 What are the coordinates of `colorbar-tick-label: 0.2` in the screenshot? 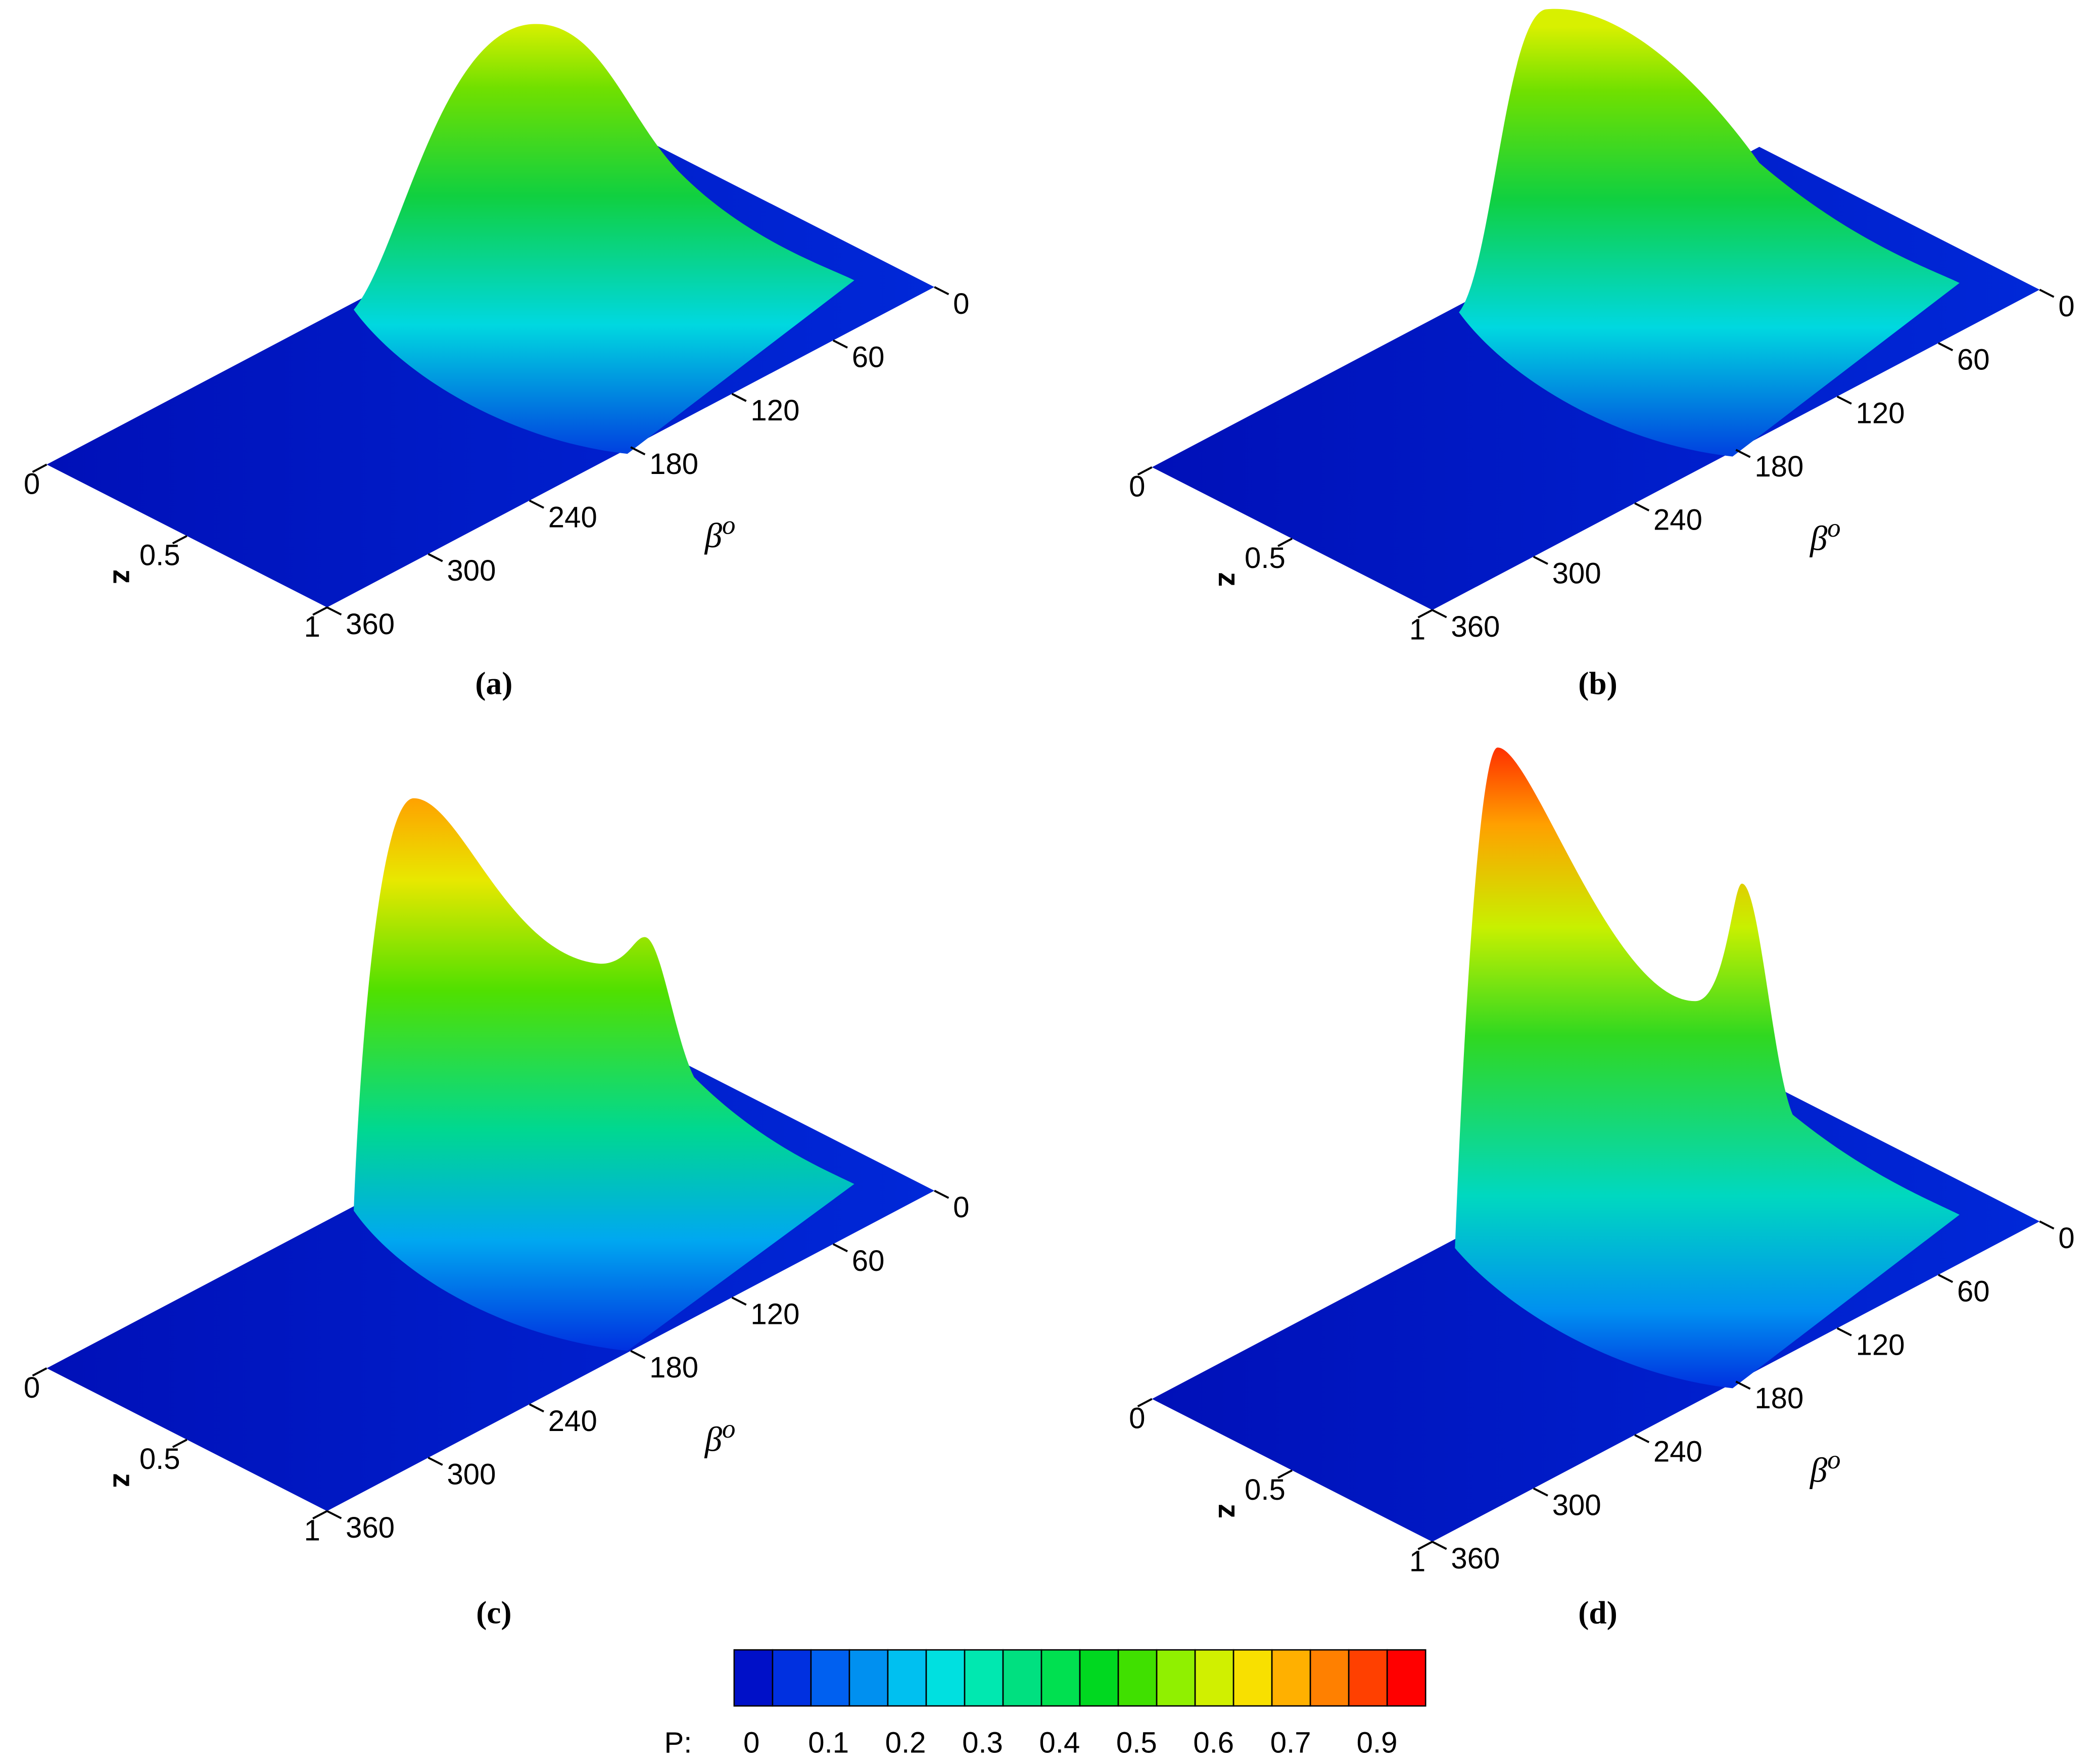 It's located at (905, 1743).